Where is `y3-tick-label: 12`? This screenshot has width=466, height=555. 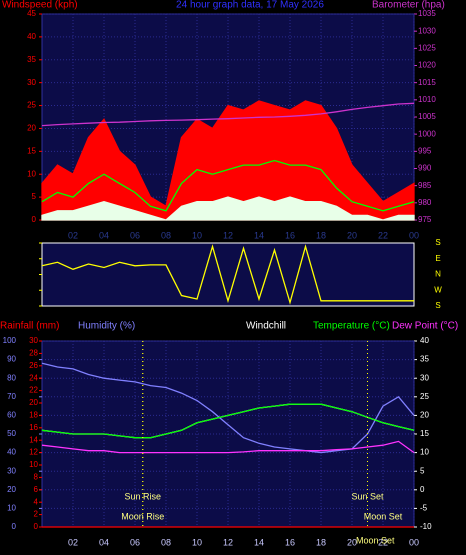 y3-tick-label: 12 is located at coordinates (33, 452).